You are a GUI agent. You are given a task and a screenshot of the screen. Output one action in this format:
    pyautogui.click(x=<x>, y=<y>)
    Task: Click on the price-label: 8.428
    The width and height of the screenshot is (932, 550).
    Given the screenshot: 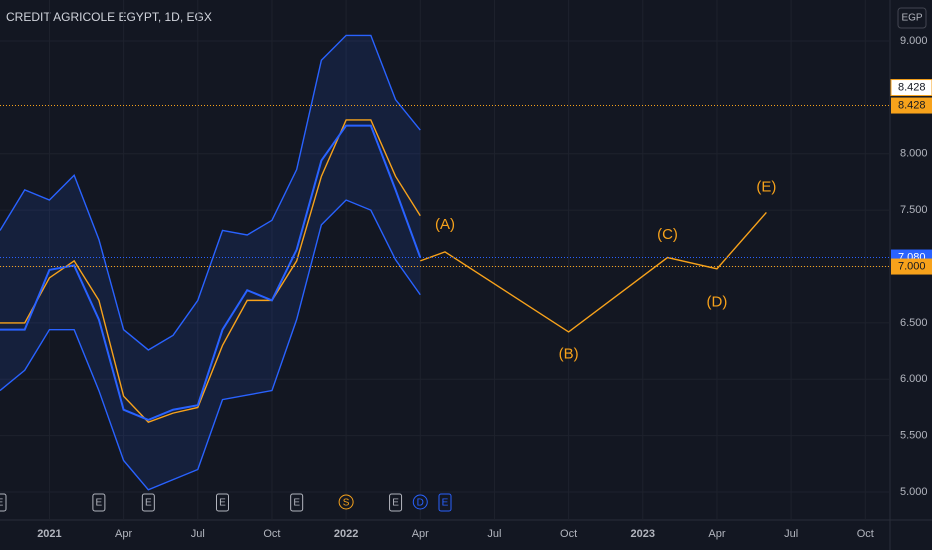 What is the action you would take?
    pyautogui.click(x=912, y=105)
    